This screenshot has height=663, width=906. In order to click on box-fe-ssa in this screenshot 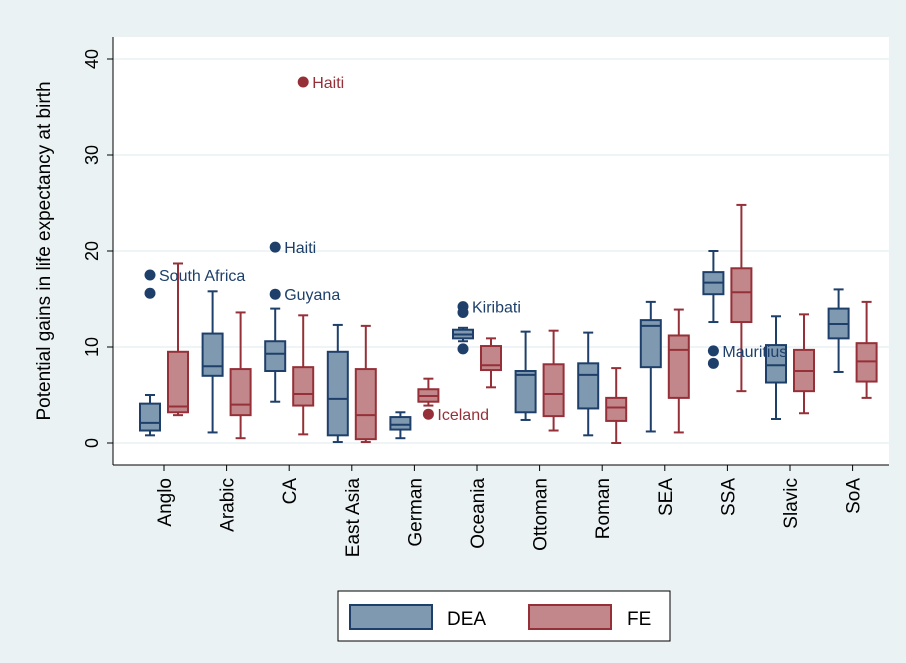, I will do `click(741, 298)`.